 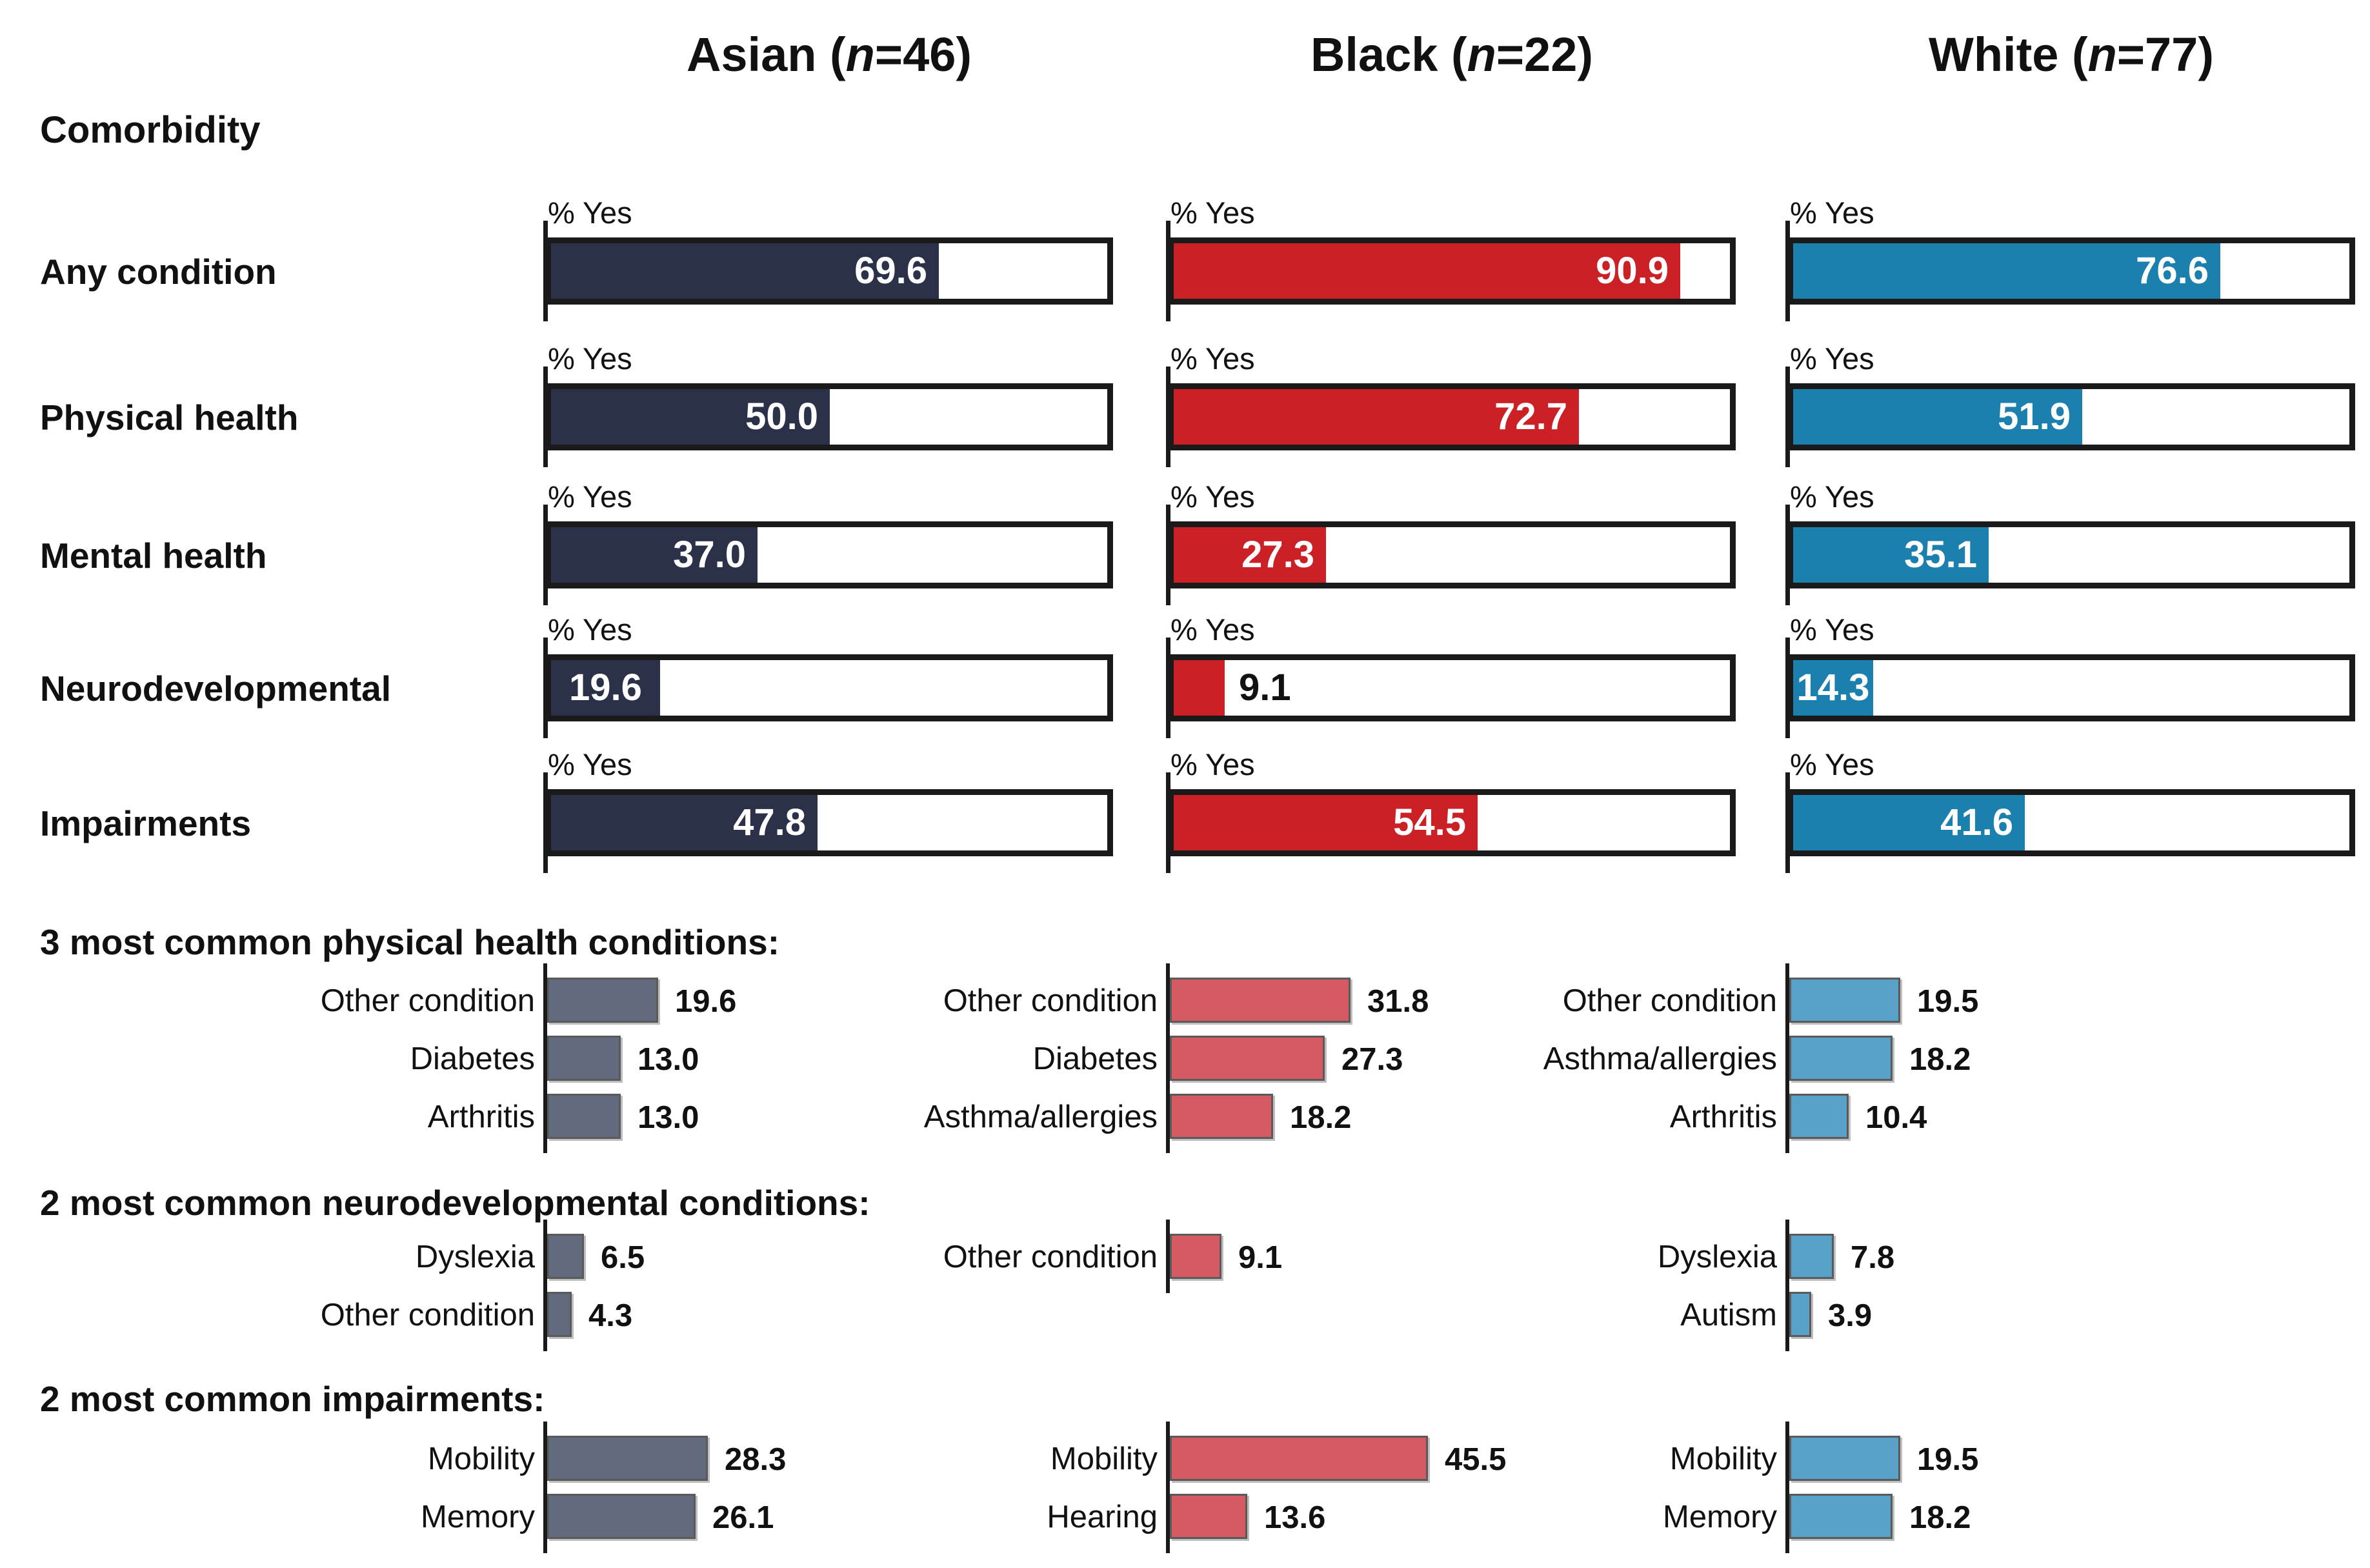 What do you see at coordinates (1299, 1458) in the screenshot?
I see `mini-bar-mobility-black` at bounding box center [1299, 1458].